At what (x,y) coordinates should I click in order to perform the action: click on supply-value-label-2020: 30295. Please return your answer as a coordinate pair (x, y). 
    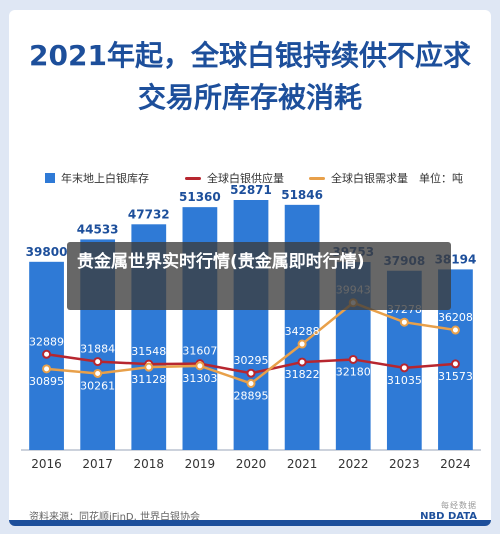
    Looking at the image, I should click on (251, 360).